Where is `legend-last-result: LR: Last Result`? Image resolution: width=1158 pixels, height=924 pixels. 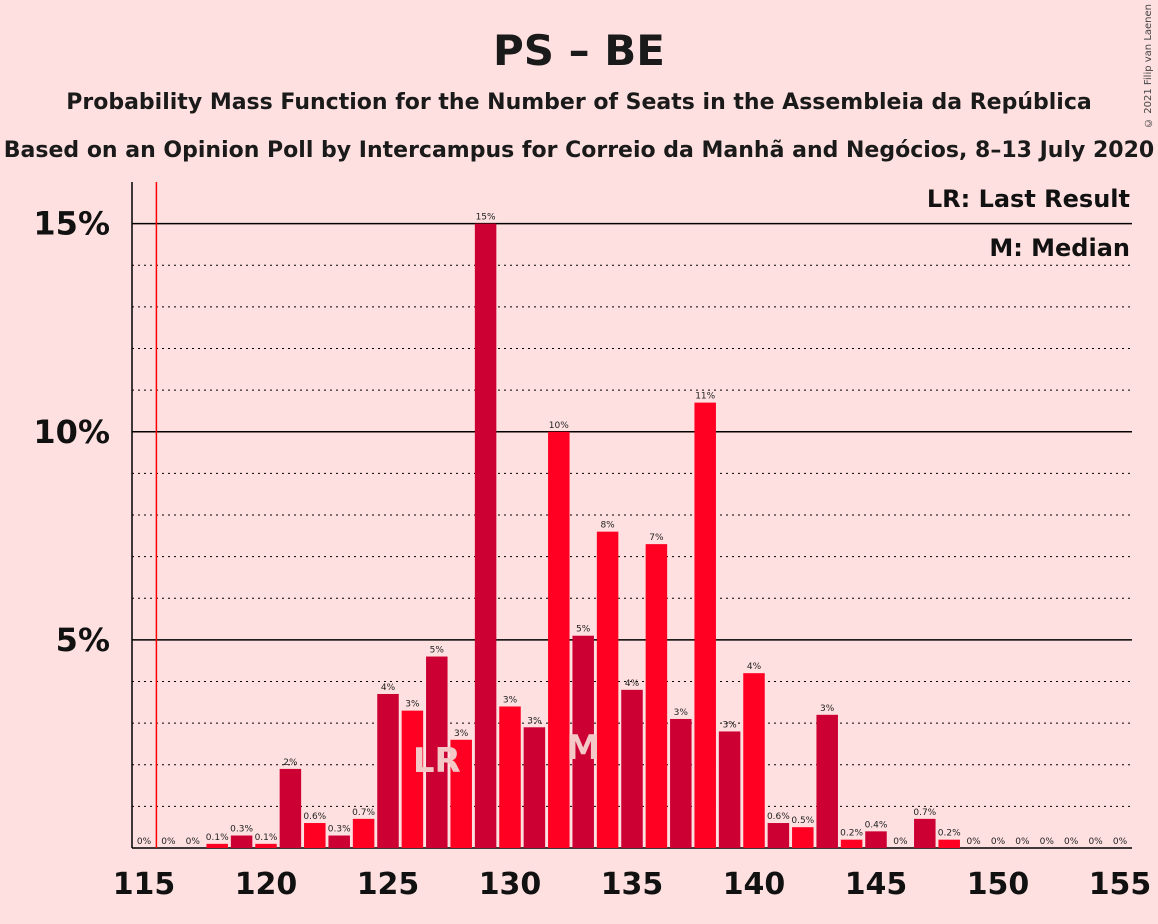
legend-last-result: LR: Last Result is located at coordinates (1028, 199).